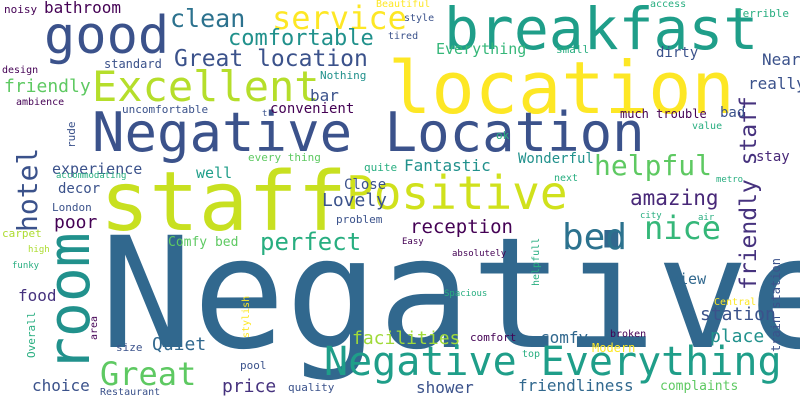 Image resolution: width=800 pixels, height=400 pixels. What do you see at coordinates (208, 18) in the screenshot?
I see `word-clean: clean` at bounding box center [208, 18].